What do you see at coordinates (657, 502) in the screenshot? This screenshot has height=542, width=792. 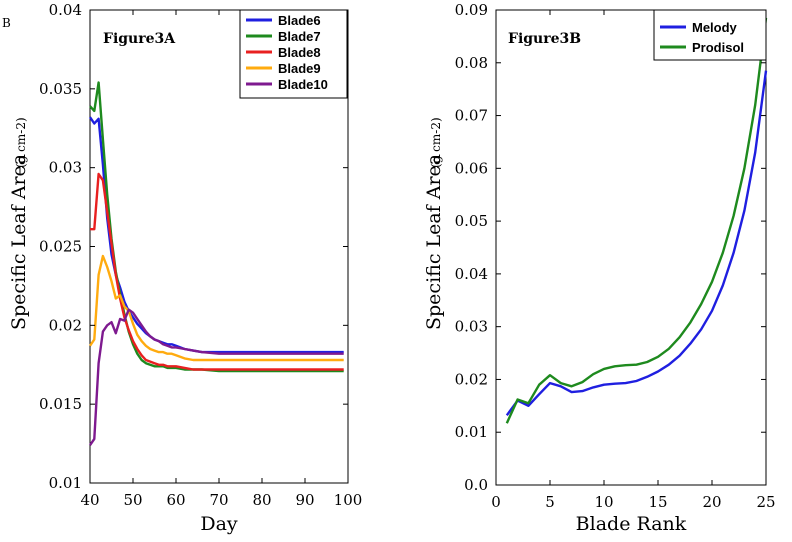 I see `x-tick-label: 15` at bounding box center [657, 502].